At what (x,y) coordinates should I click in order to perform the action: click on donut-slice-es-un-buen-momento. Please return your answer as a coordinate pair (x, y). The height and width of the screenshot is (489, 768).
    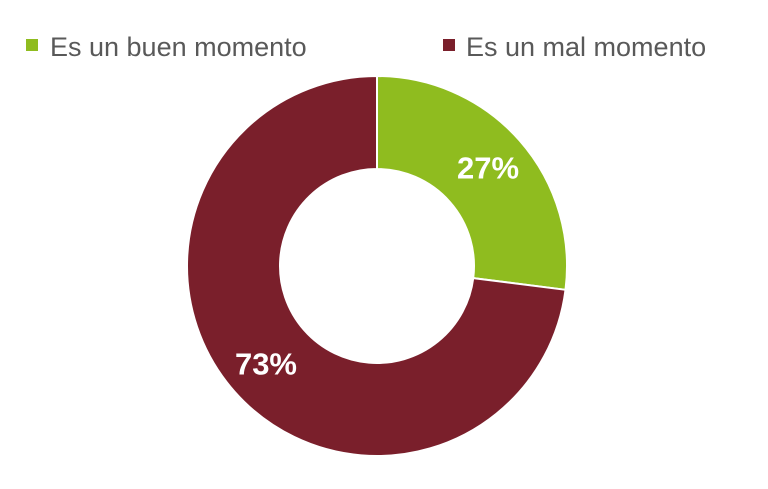
    Looking at the image, I should click on (472, 182).